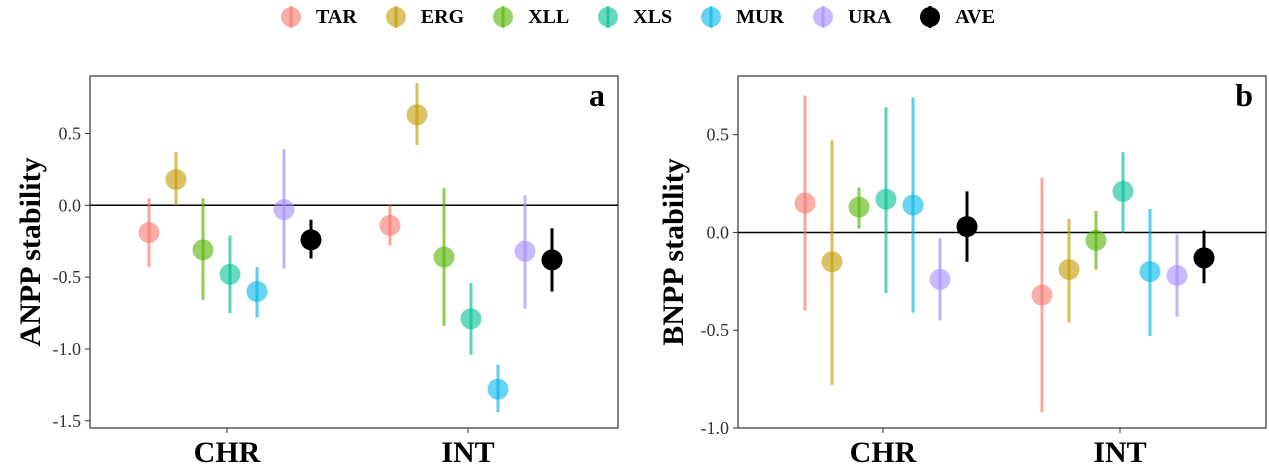 The width and height of the screenshot is (1269, 475). What do you see at coordinates (930, 17) in the screenshot?
I see `legend-key-ave` at bounding box center [930, 17].